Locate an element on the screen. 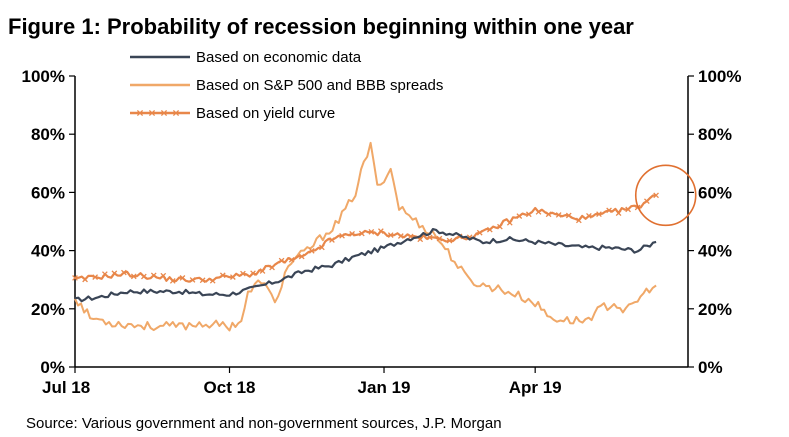 This screenshot has width=789, height=437. legend-label: Based on economic data is located at coordinates (279, 57).